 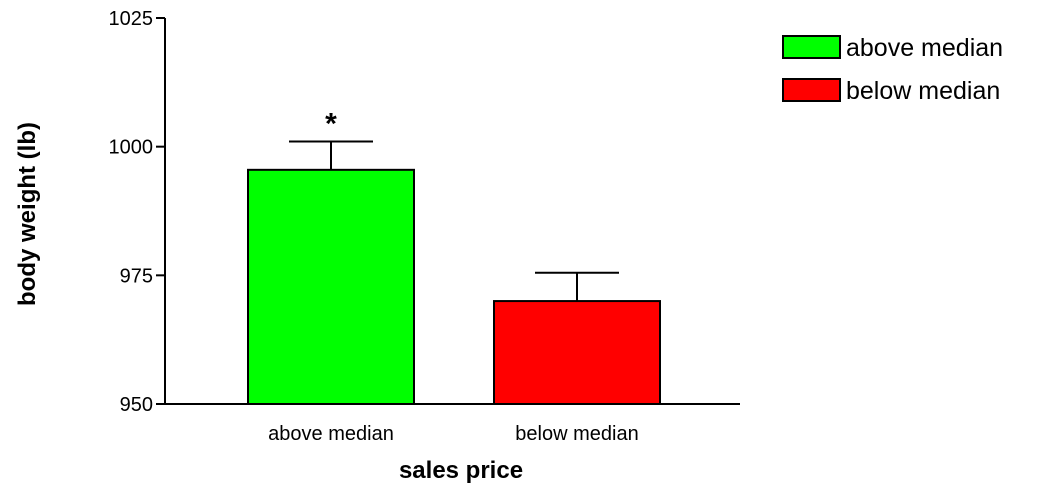 I want to click on legend-label: above median, so click(x=924, y=48).